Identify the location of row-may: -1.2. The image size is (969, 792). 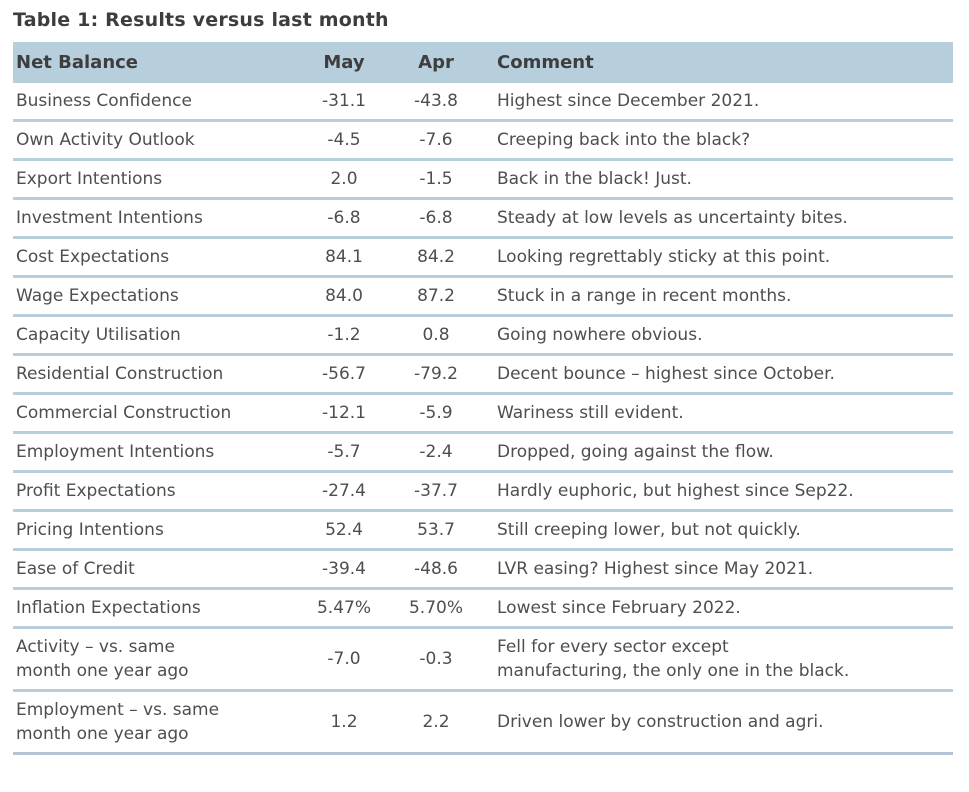
(344, 334).